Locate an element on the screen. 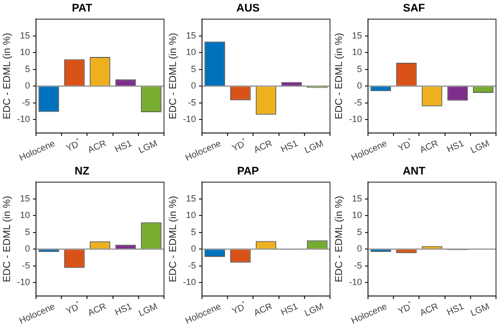 Image resolution: width=500 pixels, height=325 pixels. chart-title: PAT is located at coordinates (82, 8).